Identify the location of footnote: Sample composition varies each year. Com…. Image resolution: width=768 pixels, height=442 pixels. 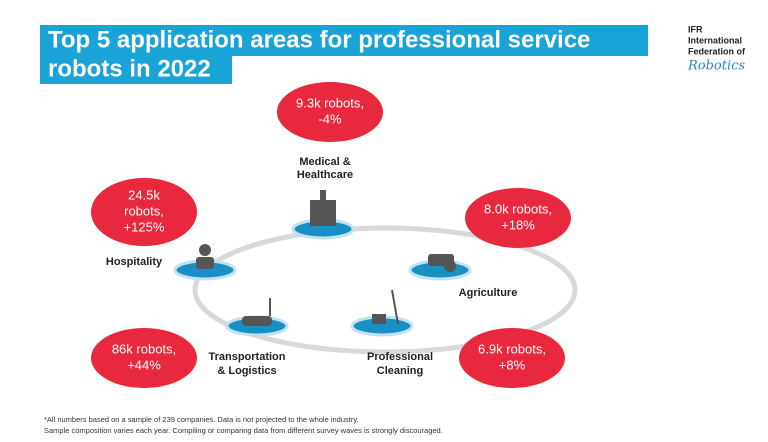
(243, 430).